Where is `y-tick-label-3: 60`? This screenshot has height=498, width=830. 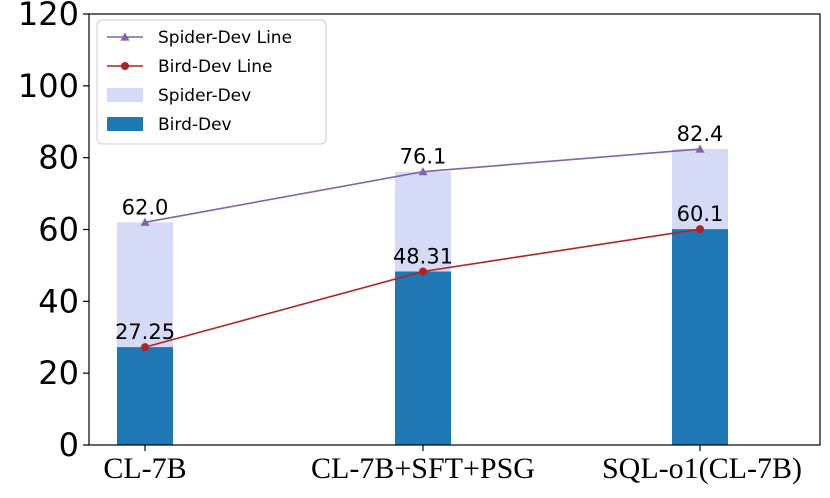 y-tick-label-3: 60 is located at coordinates (58, 230).